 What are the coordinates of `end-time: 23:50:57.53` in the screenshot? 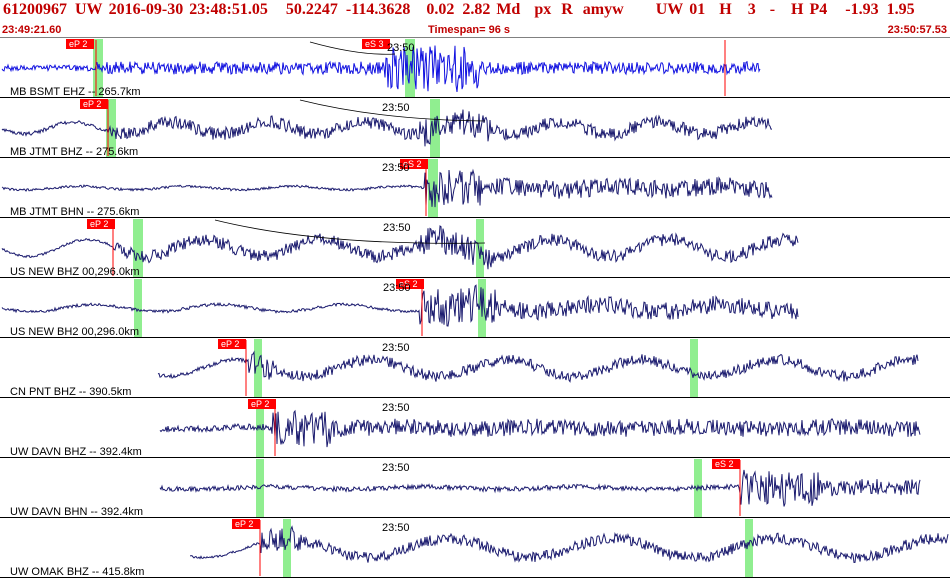 It's located at (917, 30).